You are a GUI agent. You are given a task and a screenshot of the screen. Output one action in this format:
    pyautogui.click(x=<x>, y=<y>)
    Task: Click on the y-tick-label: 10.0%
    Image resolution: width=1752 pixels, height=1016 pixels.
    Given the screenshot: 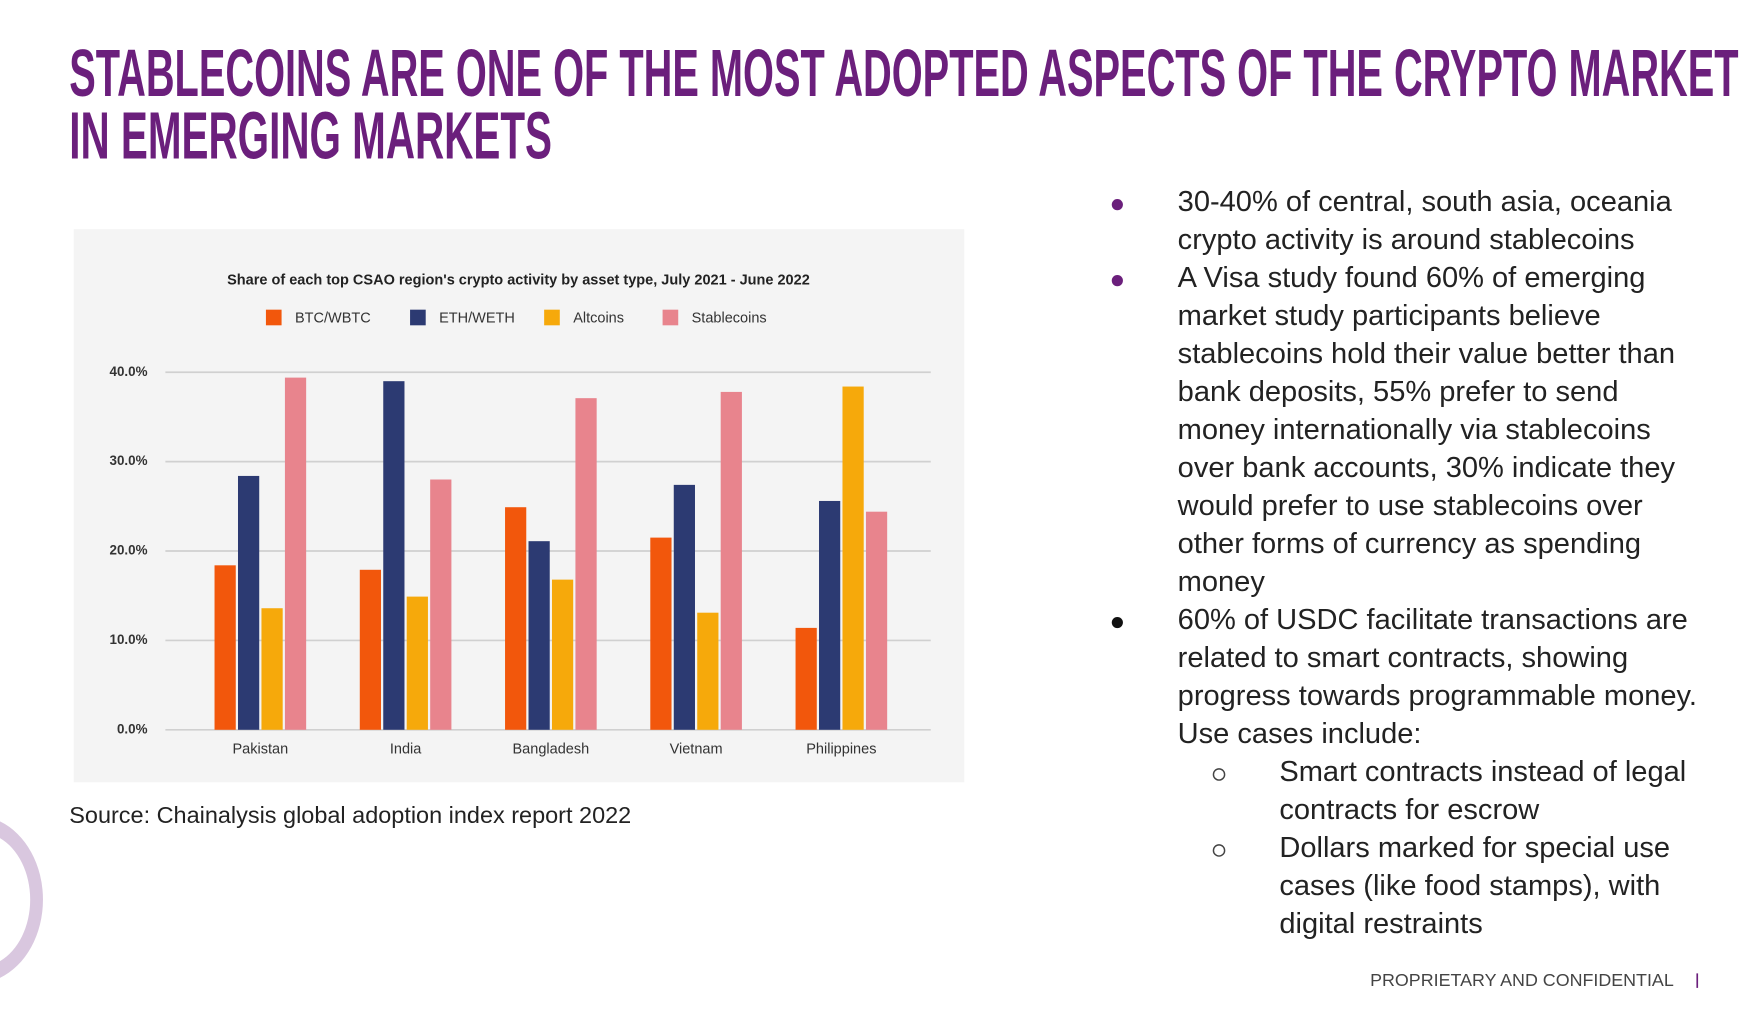 What is the action you would take?
    pyautogui.click(x=129, y=639)
    